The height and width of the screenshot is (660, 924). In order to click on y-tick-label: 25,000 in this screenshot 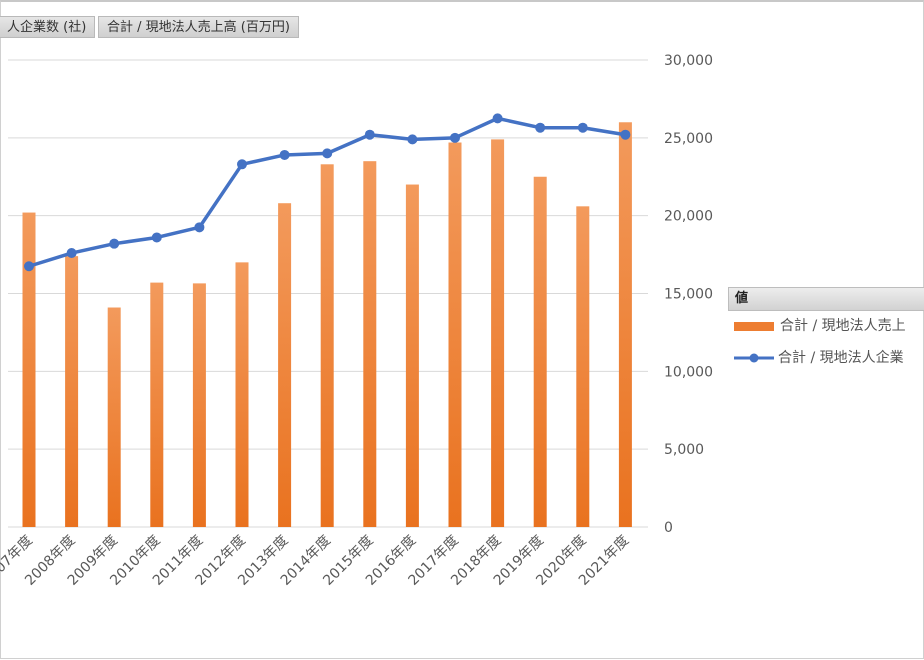, I will do `click(688, 139)`.